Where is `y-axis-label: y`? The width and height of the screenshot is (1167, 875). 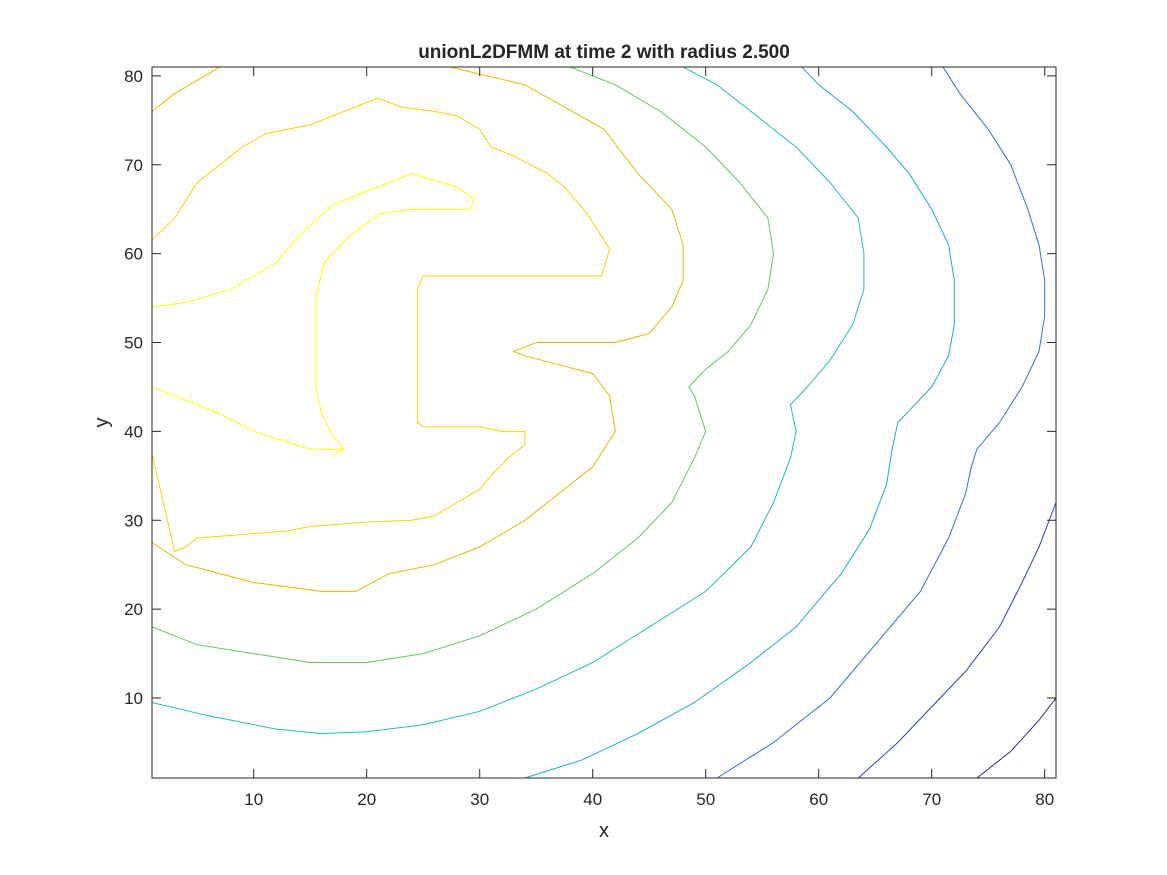 y-axis-label: y is located at coordinates (102, 423).